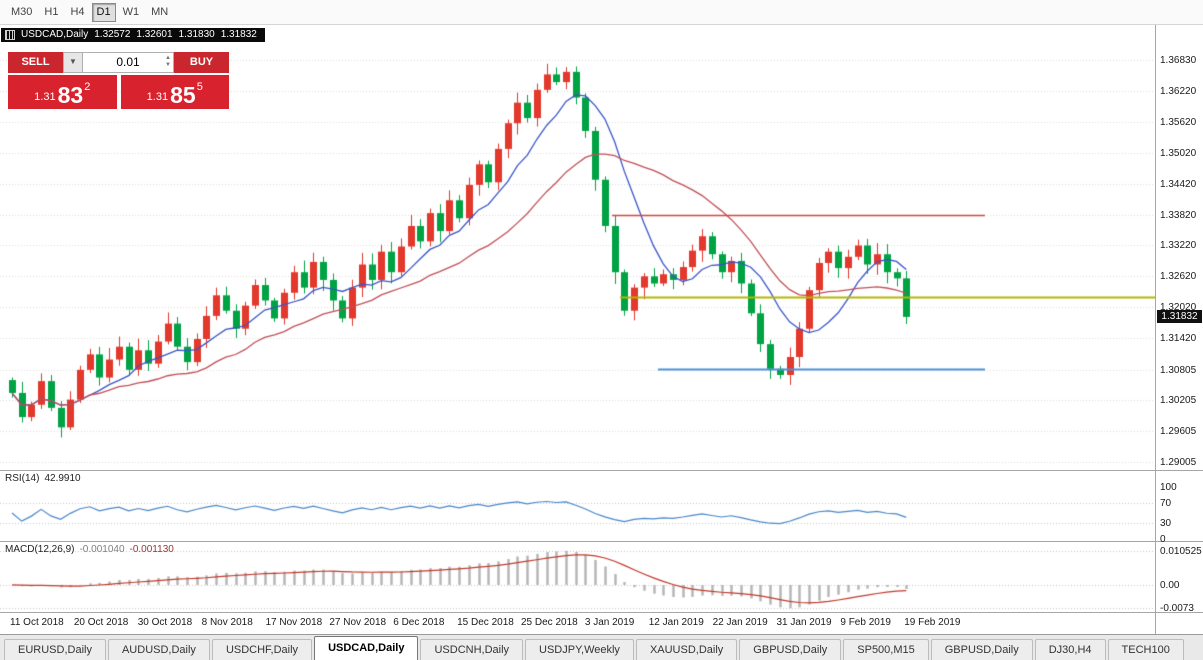  What do you see at coordinates (101, 622) in the screenshot?
I see `date-tick-label: 20 Oct 2018` at bounding box center [101, 622].